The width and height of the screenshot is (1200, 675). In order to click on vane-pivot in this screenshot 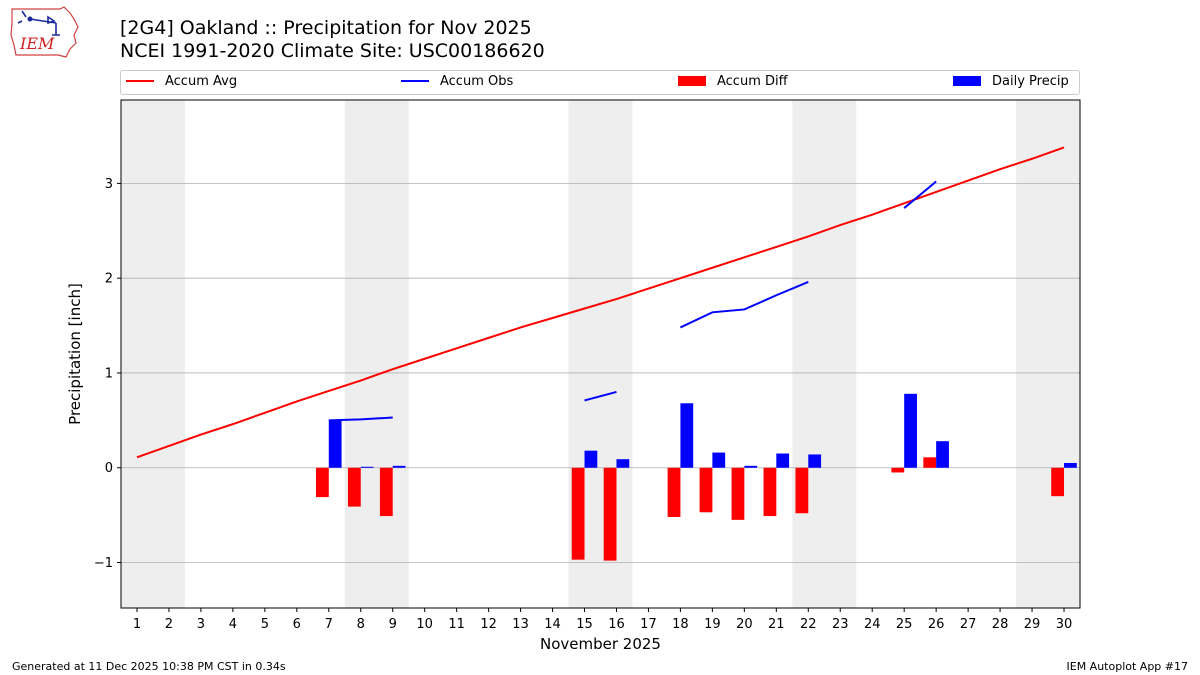, I will do `click(30, 19)`.